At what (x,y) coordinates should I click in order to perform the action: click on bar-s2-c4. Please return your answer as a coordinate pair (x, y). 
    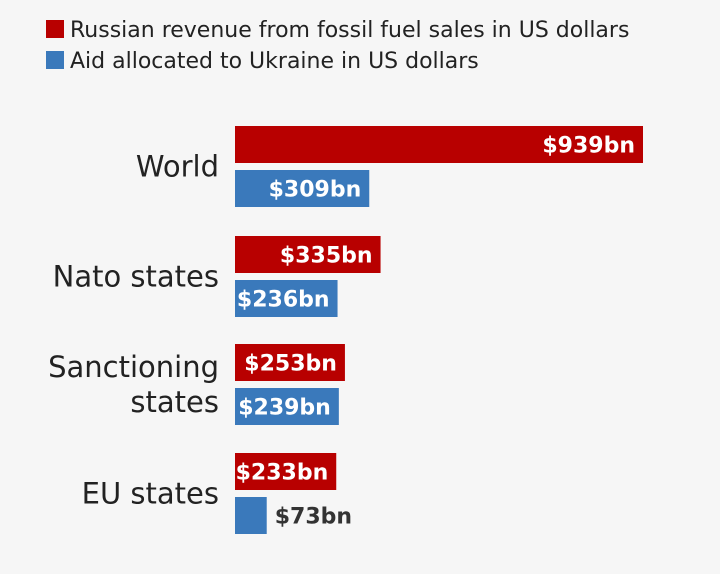
    Looking at the image, I should click on (251, 515).